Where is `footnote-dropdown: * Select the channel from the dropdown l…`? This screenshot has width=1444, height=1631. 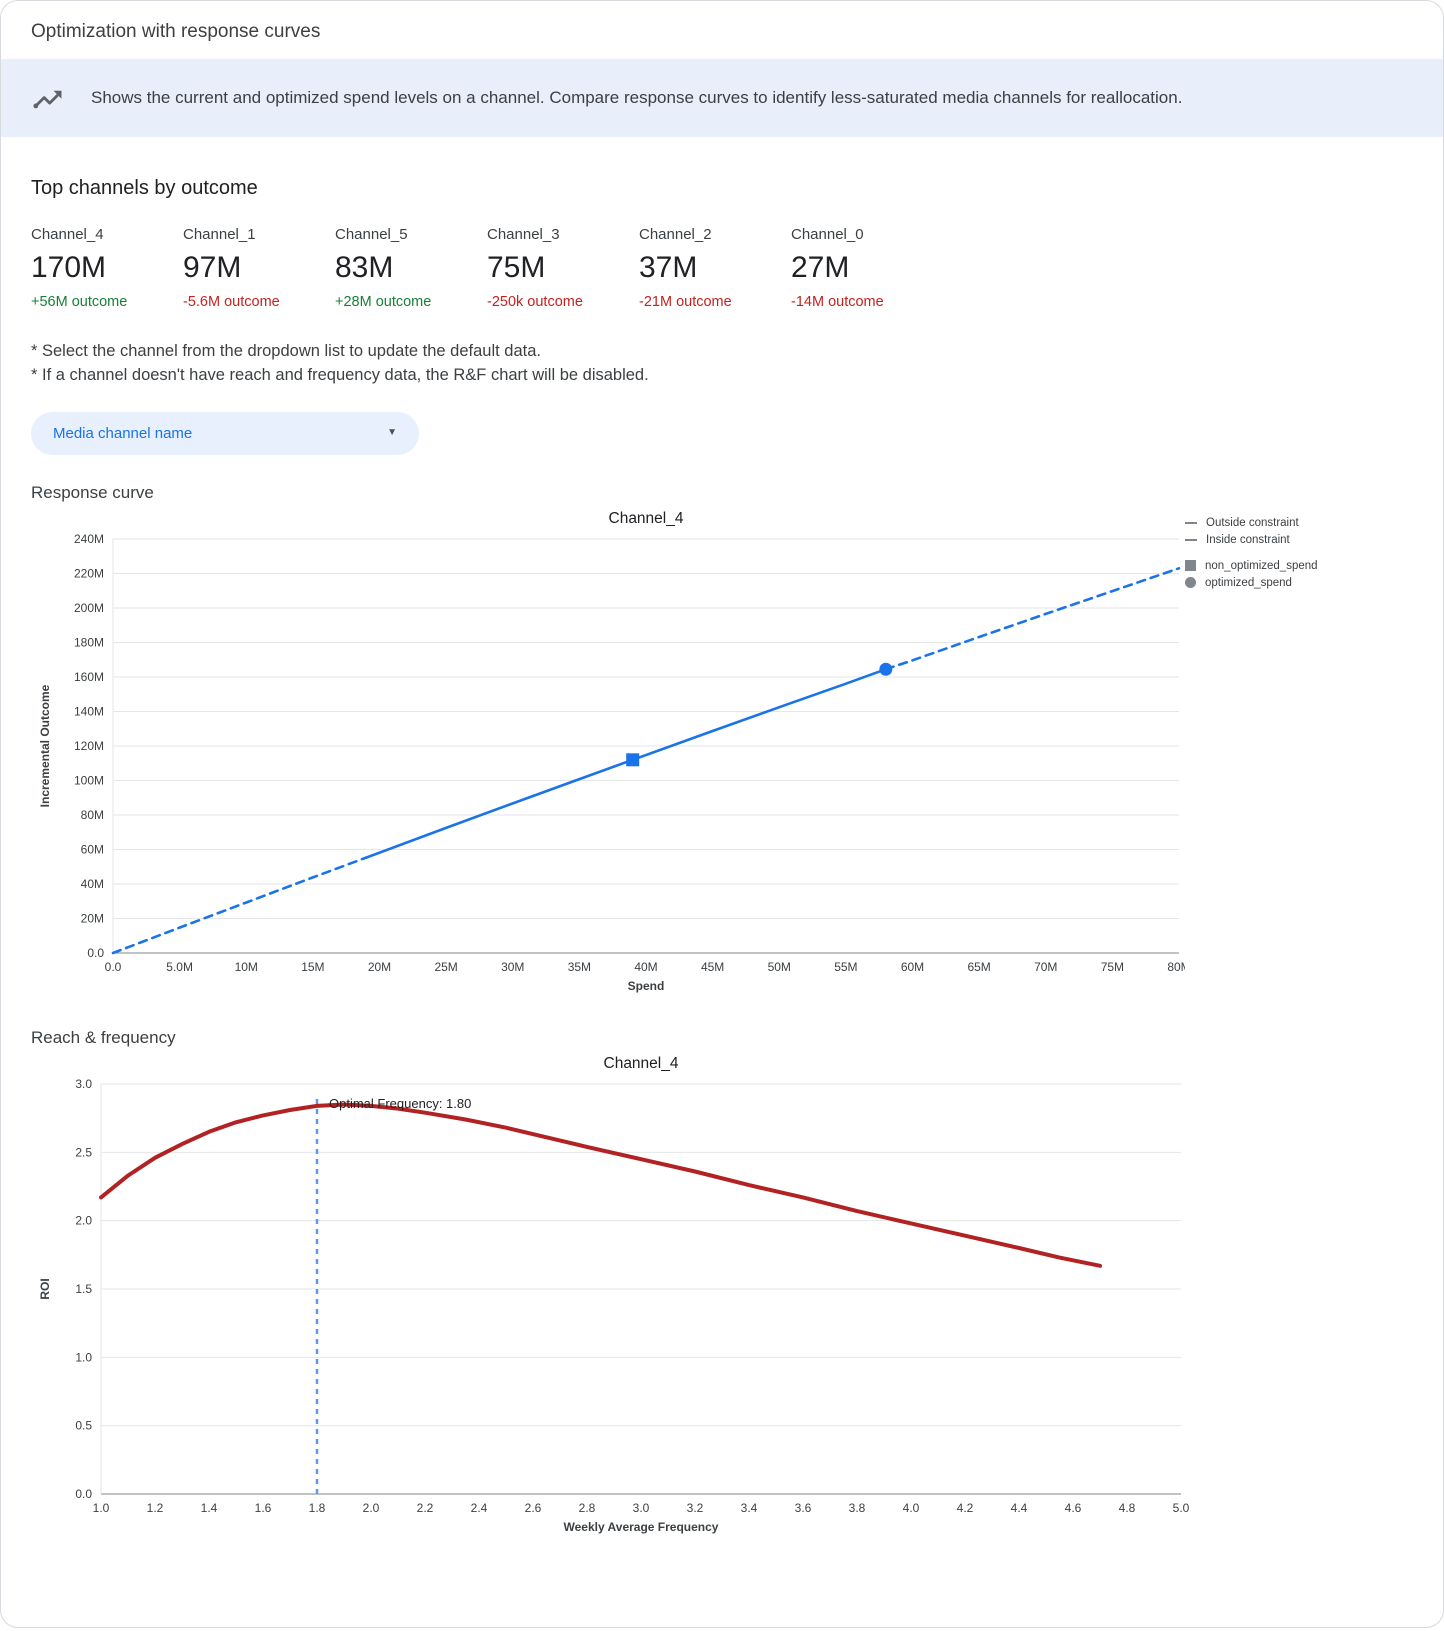
footnote-dropdown: * Select the channel from the dropdown l… is located at coordinates (286, 351).